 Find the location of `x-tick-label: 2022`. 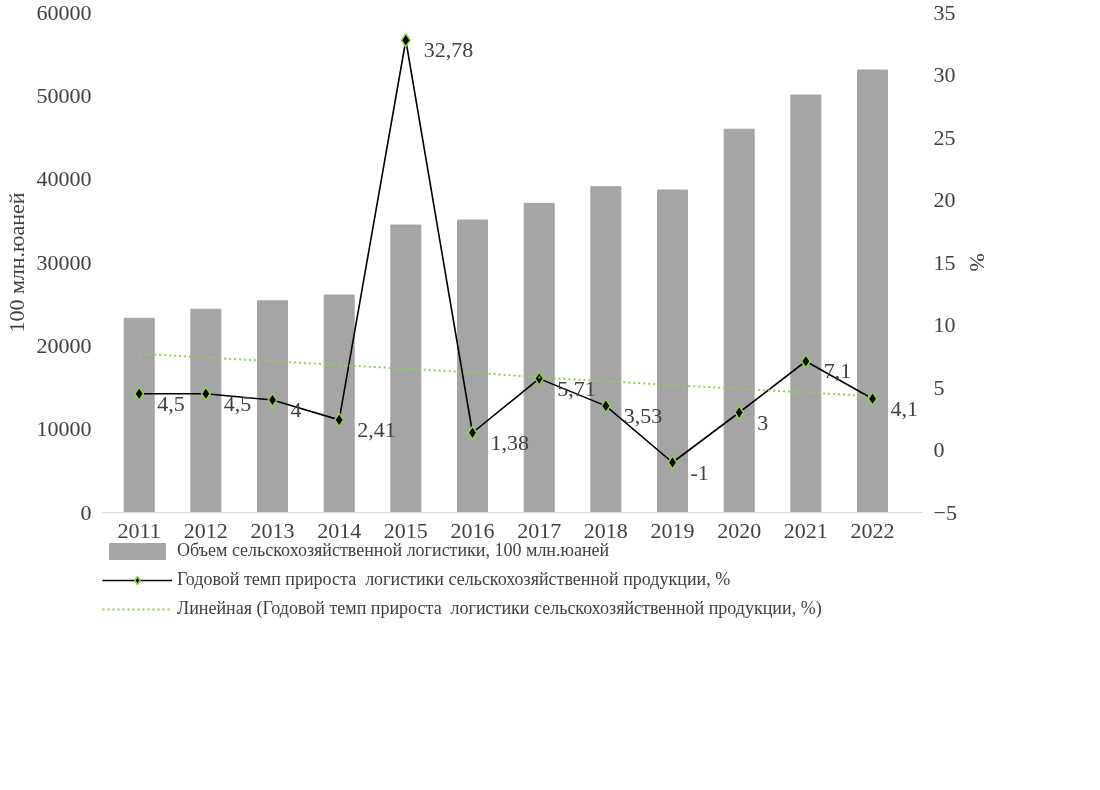

x-tick-label: 2022 is located at coordinates (872, 530).